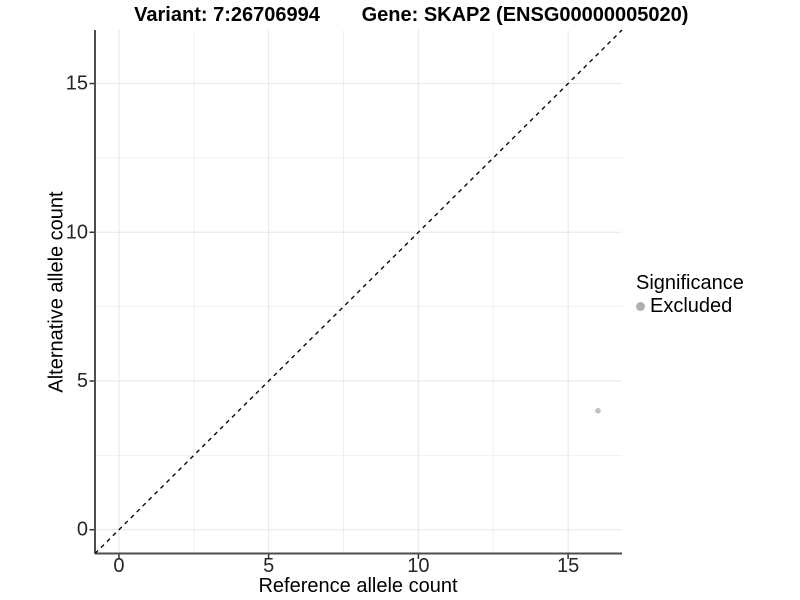 This screenshot has width=800, height=600. What do you see at coordinates (640, 306) in the screenshot?
I see `legend-key-dot-icon` at bounding box center [640, 306].